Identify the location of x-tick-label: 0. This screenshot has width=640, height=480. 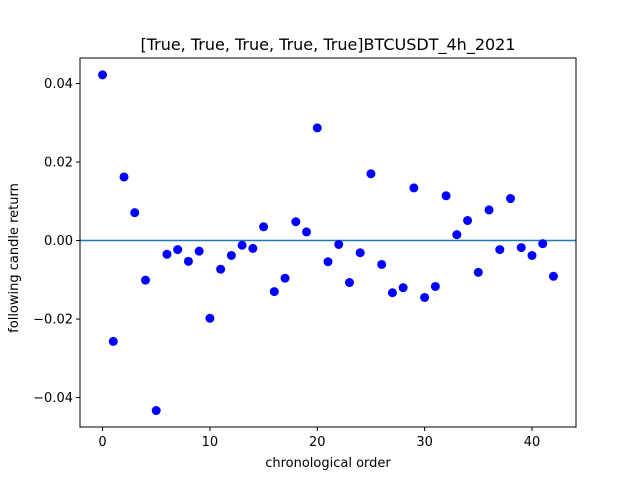
(102, 442).